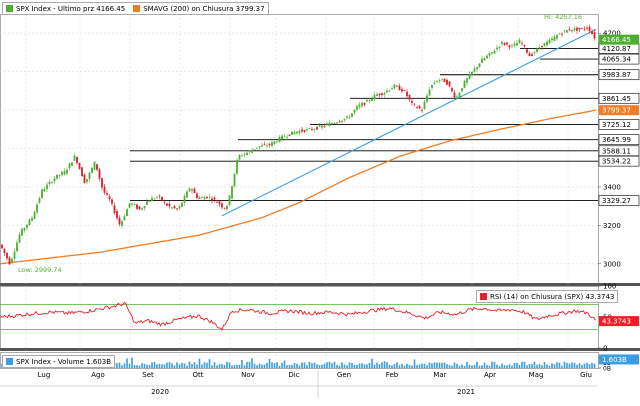  I want to click on rsi-legend: RSI (14) on Chiusura (SPX) 43.3743, so click(547, 296).